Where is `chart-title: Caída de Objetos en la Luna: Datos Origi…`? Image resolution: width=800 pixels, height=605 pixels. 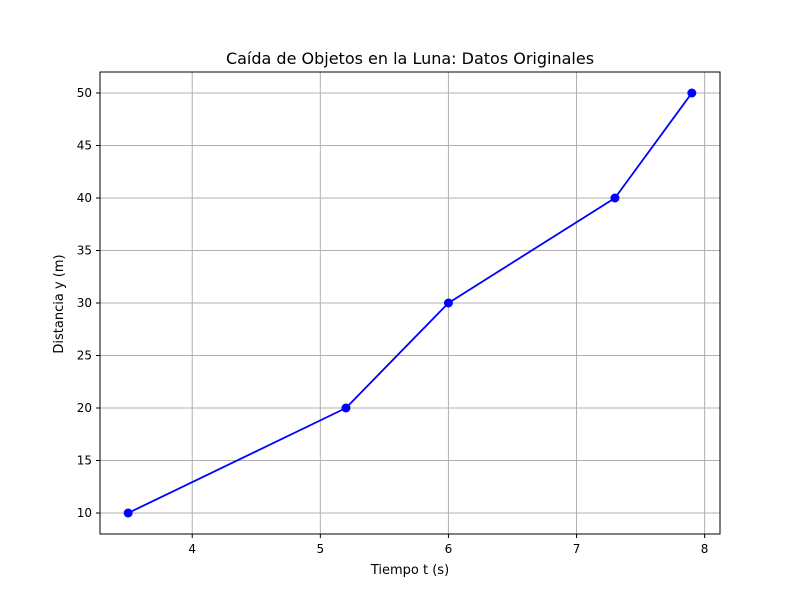
chart-title: Caída de Objetos en la Luna: Datos Origi… is located at coordinates (410, 58).